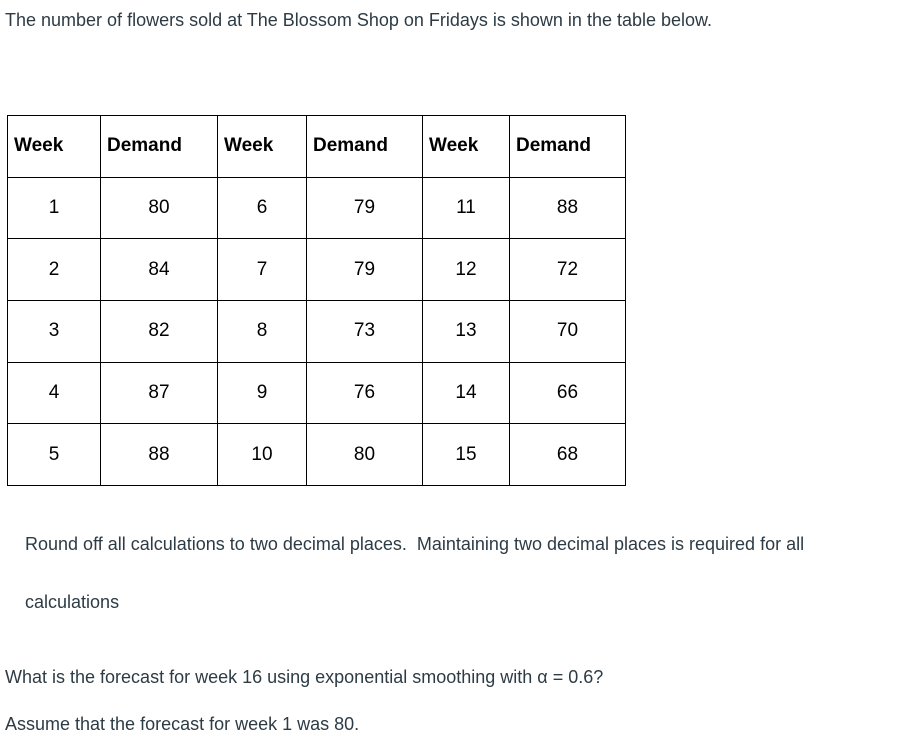 This screenshot has height=739, width=901. Describe the element at coordinates (262, 270) in the screenshot. I see `week-cell: 7` at that location.